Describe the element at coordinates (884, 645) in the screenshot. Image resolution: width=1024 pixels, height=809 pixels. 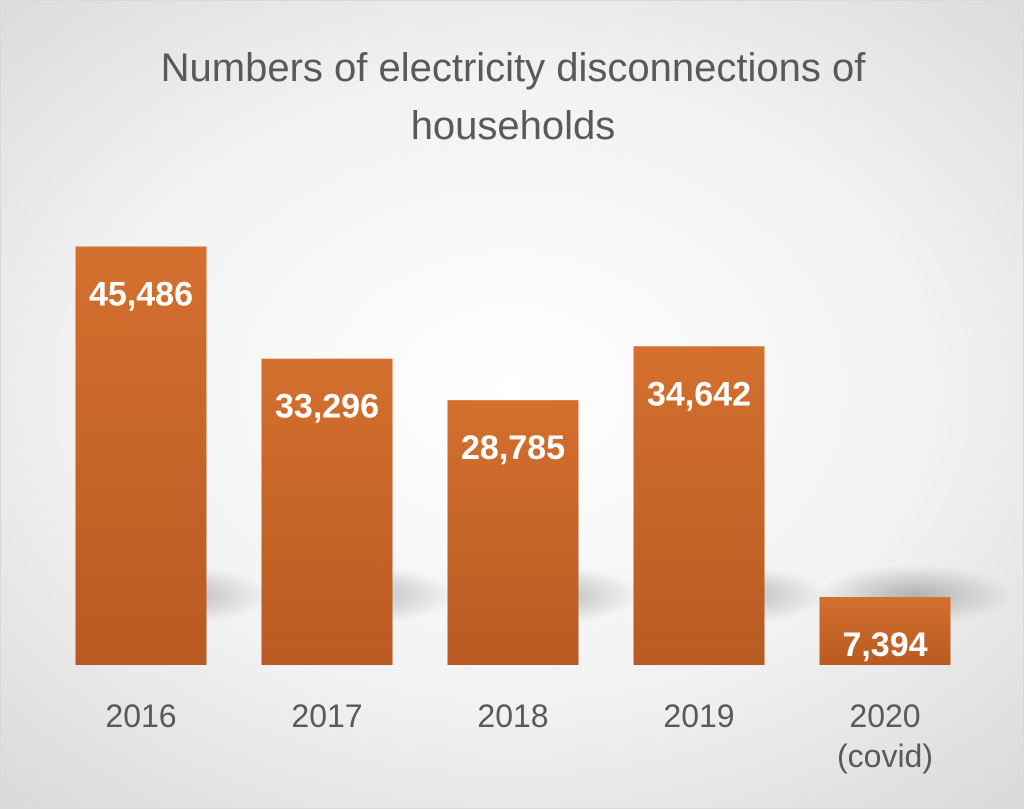
I see `data-label-4: 7,394` at that location.